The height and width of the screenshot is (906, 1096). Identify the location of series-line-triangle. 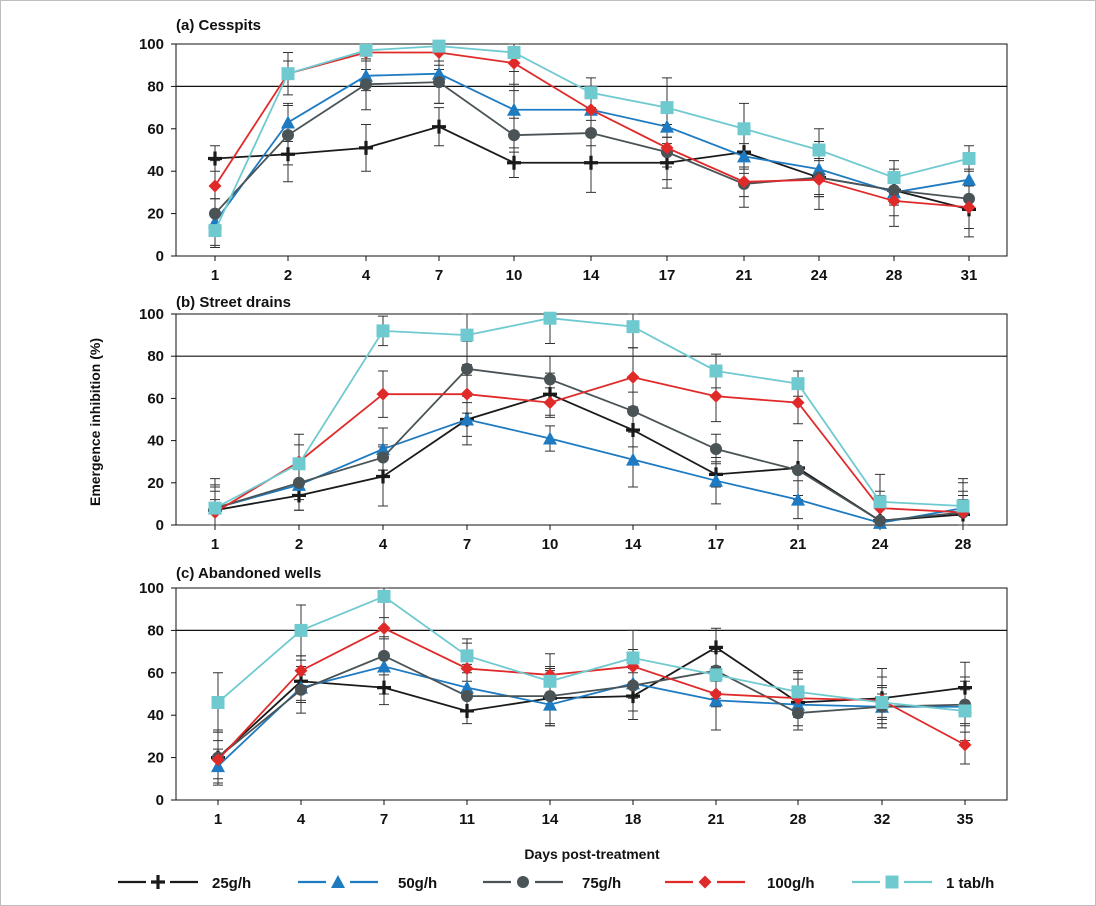
(591, 716).